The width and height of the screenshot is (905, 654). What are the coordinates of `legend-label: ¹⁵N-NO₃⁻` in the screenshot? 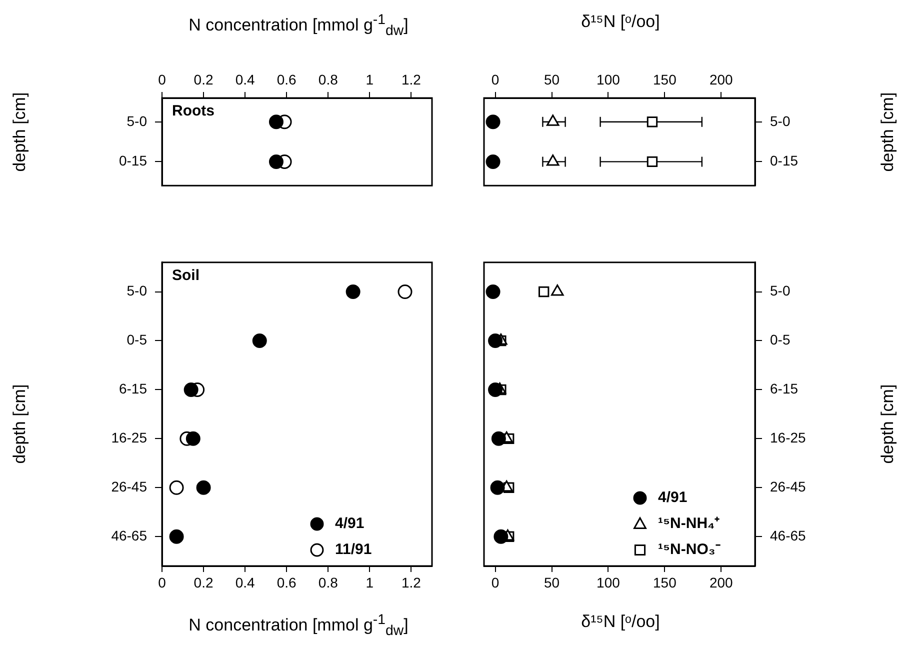 It's located at (689, 549).